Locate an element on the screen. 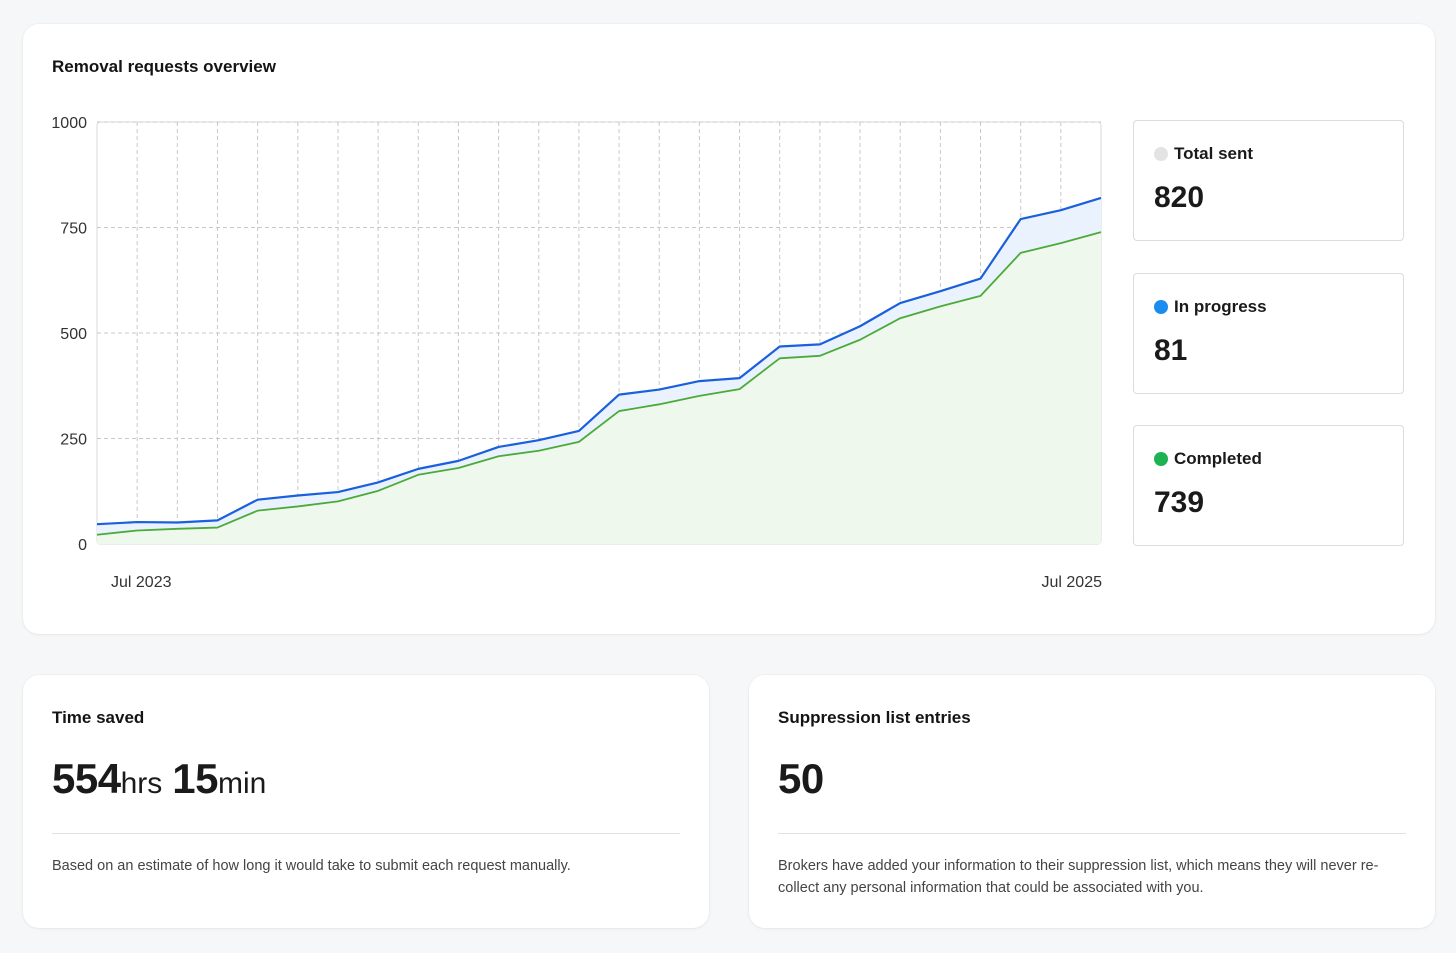 The image size is (1456, 953). stat-completed-value: 739 is located at coordinates (1179, 502).